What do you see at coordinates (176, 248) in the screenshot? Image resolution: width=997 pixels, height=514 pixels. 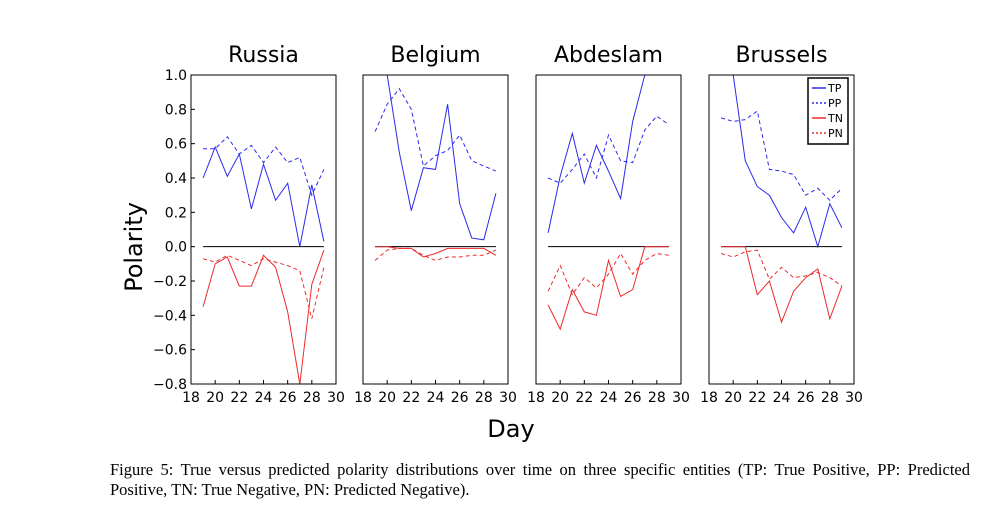 I see `y-tick-label: 0.0` at bounding box center [176, 248].